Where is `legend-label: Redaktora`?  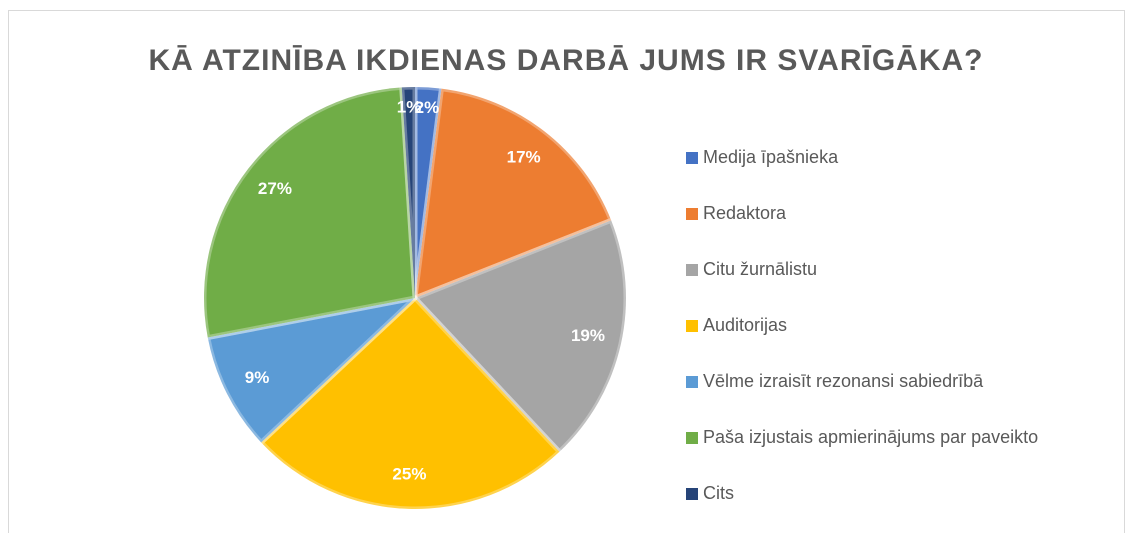 legend-label: Redaktora is located at coordinates (745, 213).